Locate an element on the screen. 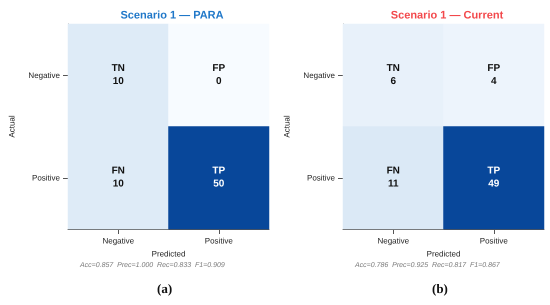  data-label: 49 is located at coordinates (494, 184).